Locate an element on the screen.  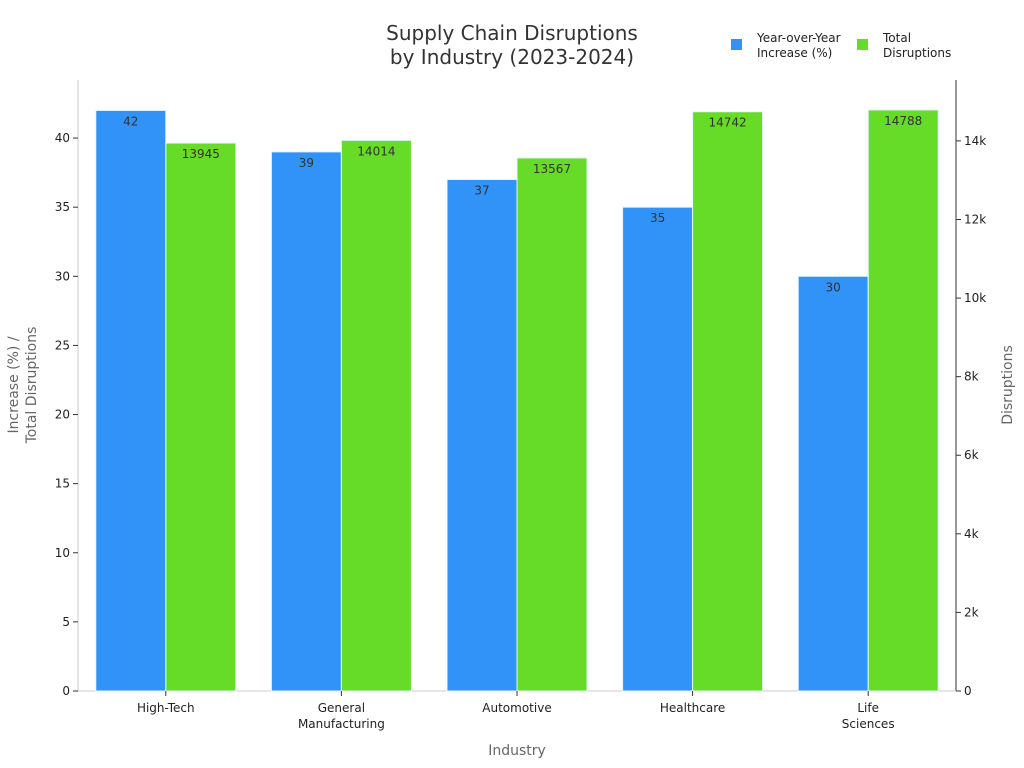
y-tick-label: 25 is located at coordinates (62, 345).